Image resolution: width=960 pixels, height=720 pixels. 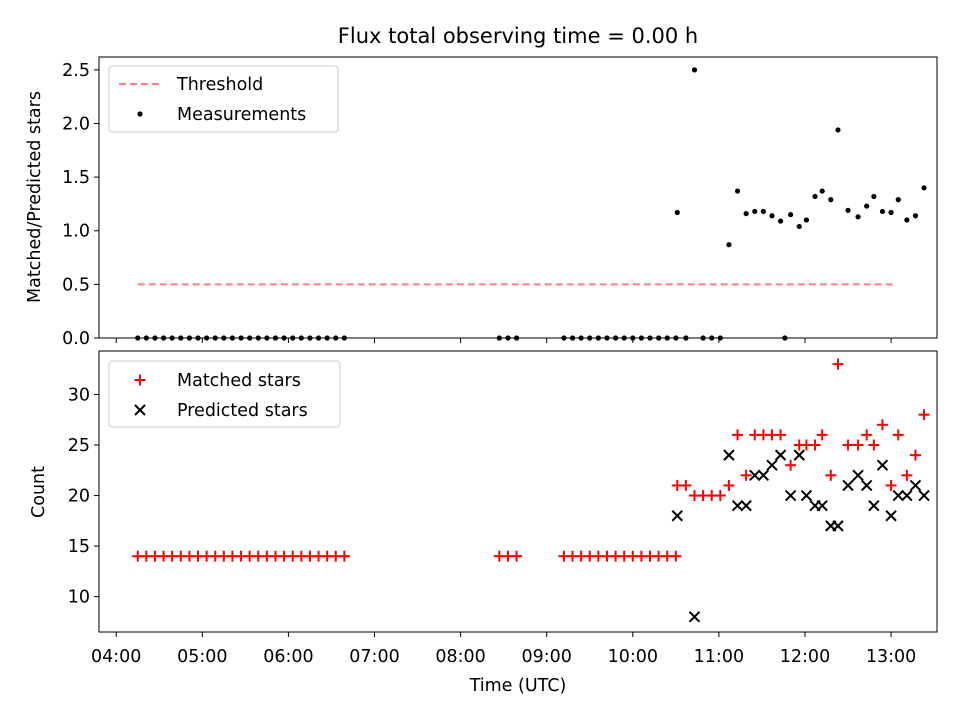 What do you see at coordinates (76, 285) in the screenshot?
I see `top-y-tick-label: 0.5` at bounding box center [76, 285].